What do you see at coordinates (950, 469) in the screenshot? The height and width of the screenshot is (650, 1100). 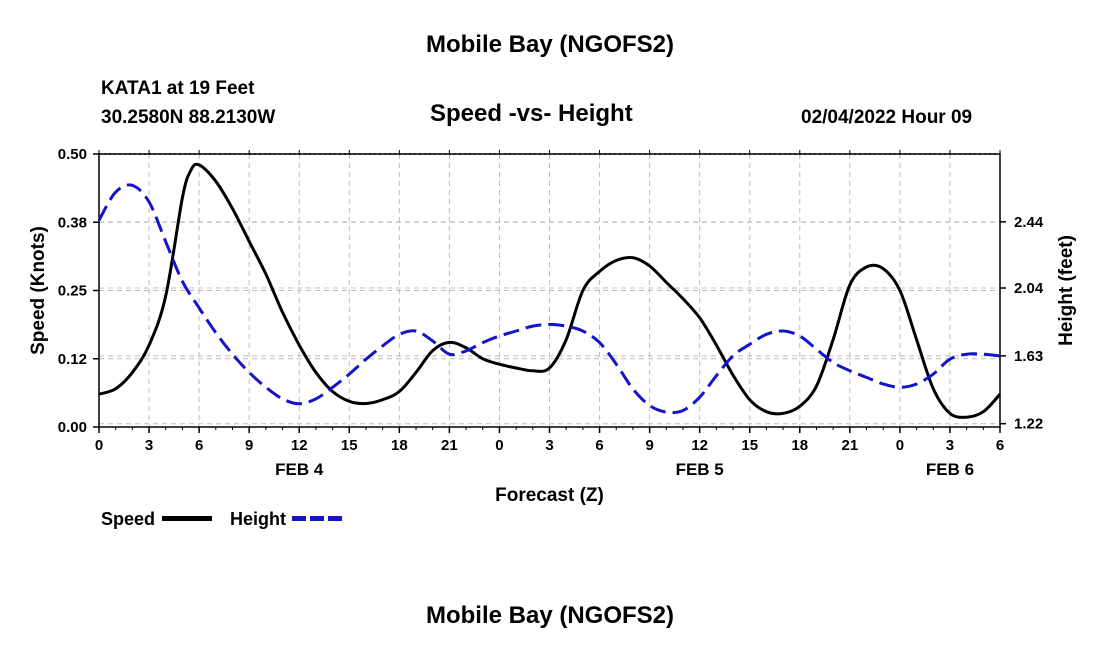 I see `date-label: FEB 6` at bounding box center [950, 469].